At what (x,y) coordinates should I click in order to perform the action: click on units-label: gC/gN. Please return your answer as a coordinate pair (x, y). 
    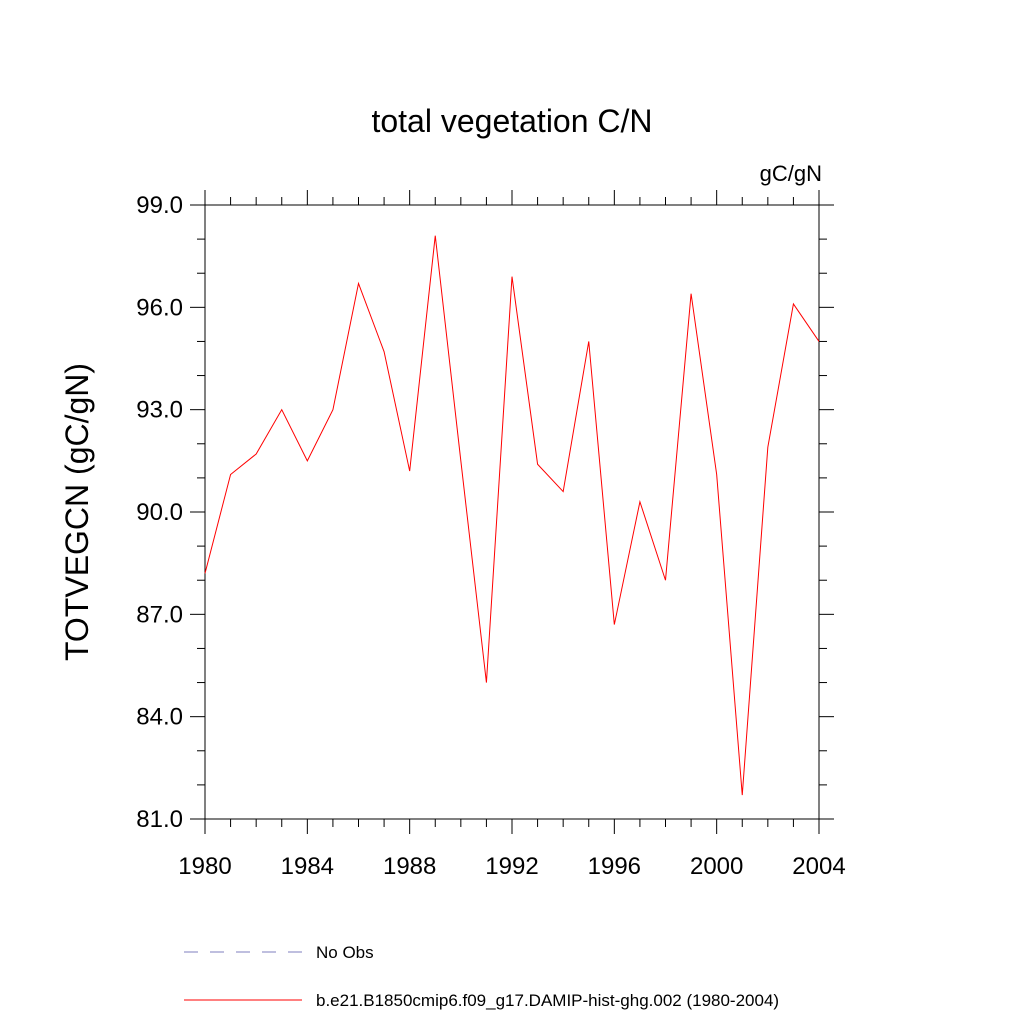
    Looking at the image, I should click on (791, 173).